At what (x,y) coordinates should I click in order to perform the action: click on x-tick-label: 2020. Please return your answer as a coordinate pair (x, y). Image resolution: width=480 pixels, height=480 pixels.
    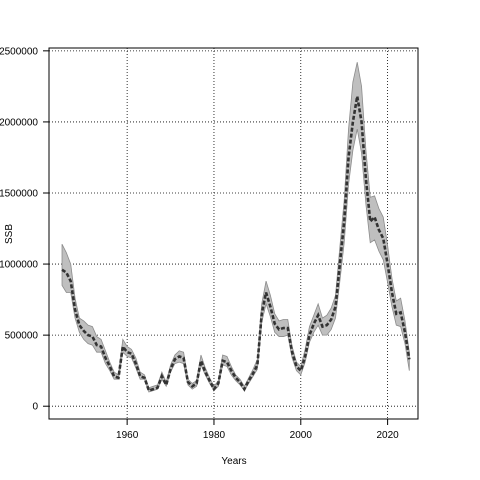
    Looking at the image, I should click on (387, 435).